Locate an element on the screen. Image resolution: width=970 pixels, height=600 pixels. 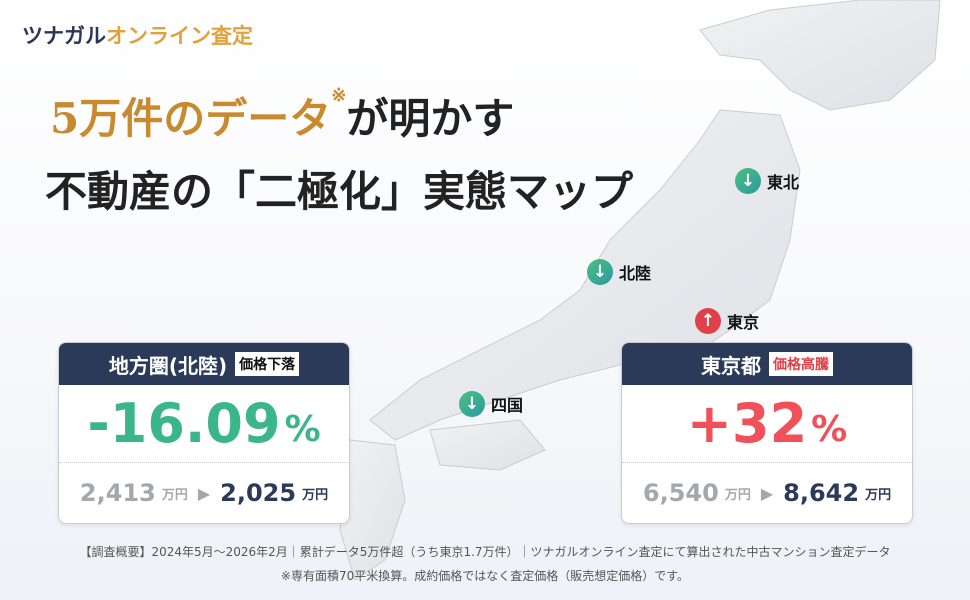
price-row: 2,413 万円 ▶ 2,025 万円 is located at coordinates (204, 493).